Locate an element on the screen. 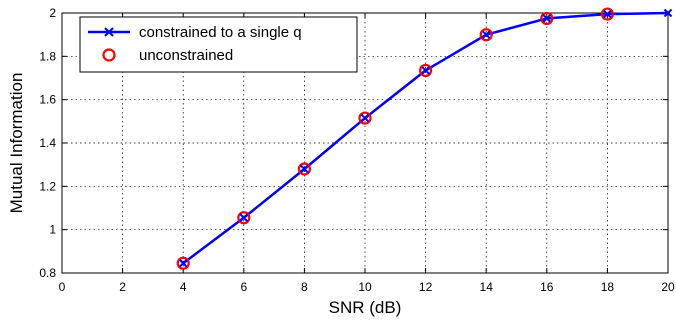 The height and width of the screenshot is (320, 676). y-axis-label: Mutual Information is located at coordinates (16, 143).